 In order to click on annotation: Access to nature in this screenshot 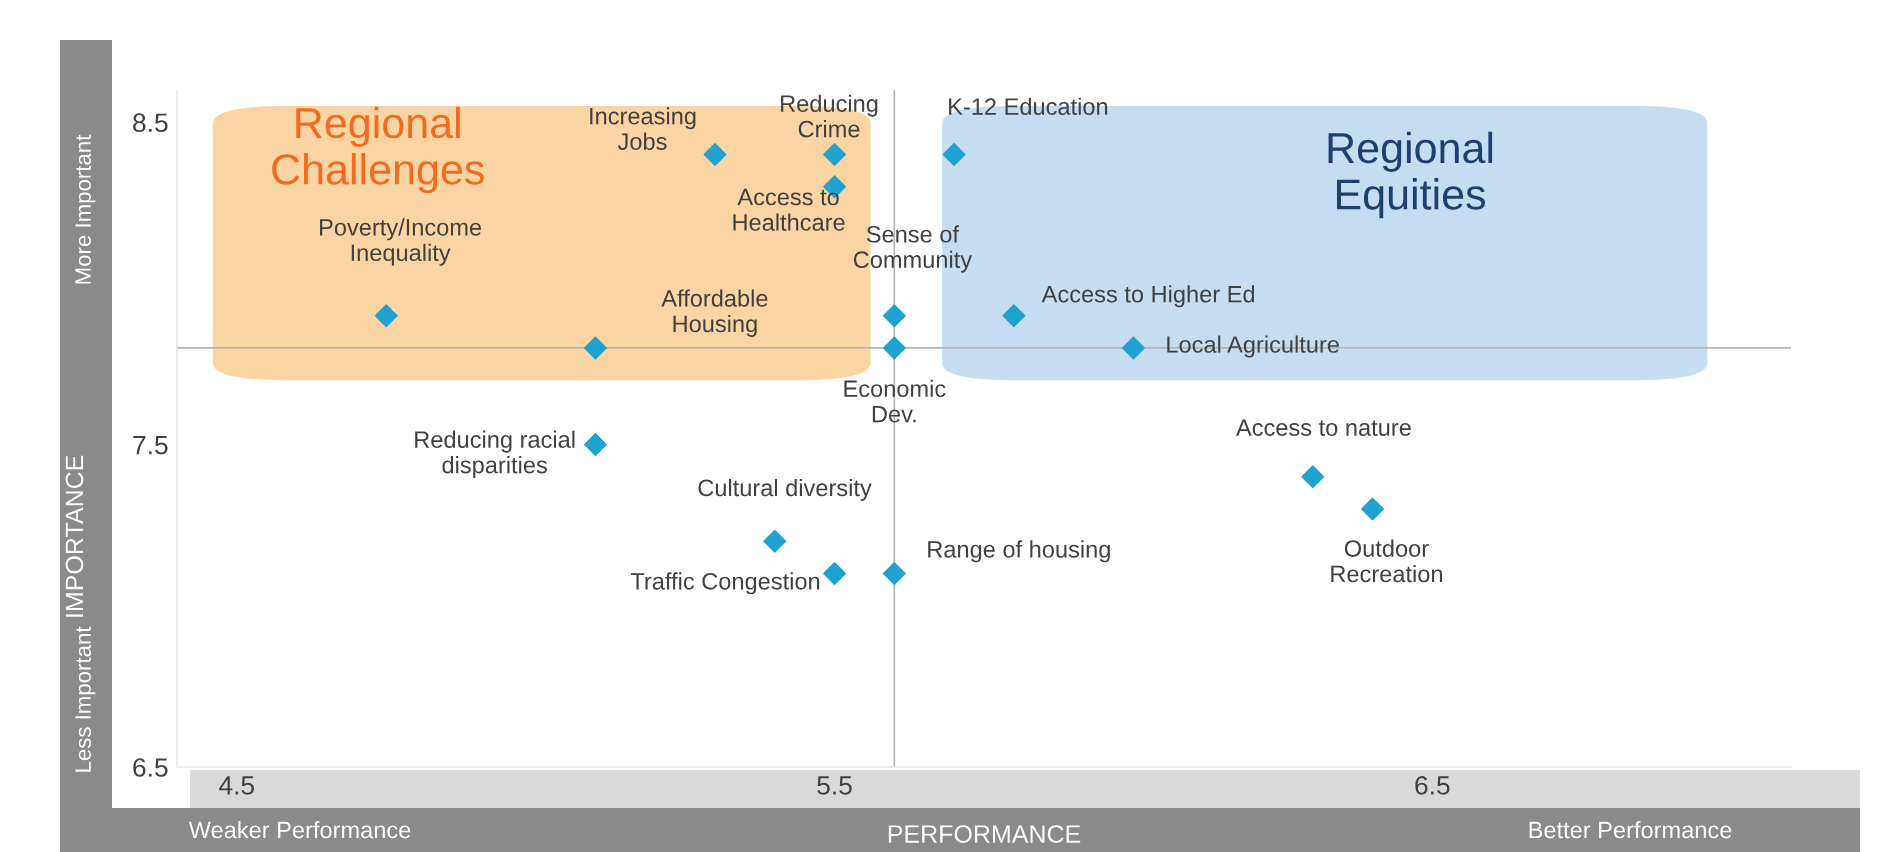, I will do `click(1323, 427)`.